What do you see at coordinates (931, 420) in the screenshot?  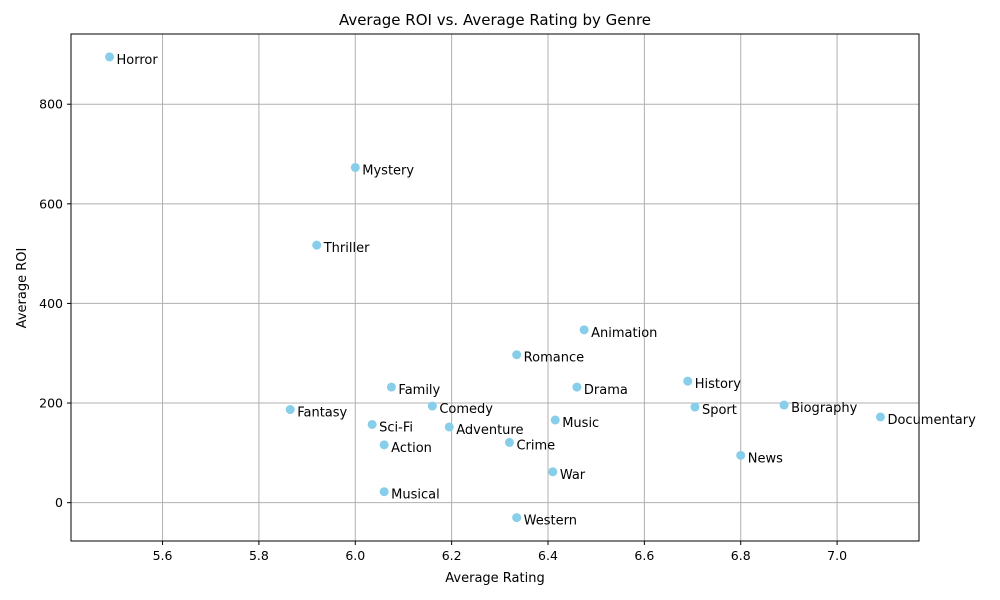 I see `point-label: Documentary` at bounding box center [931, 420].